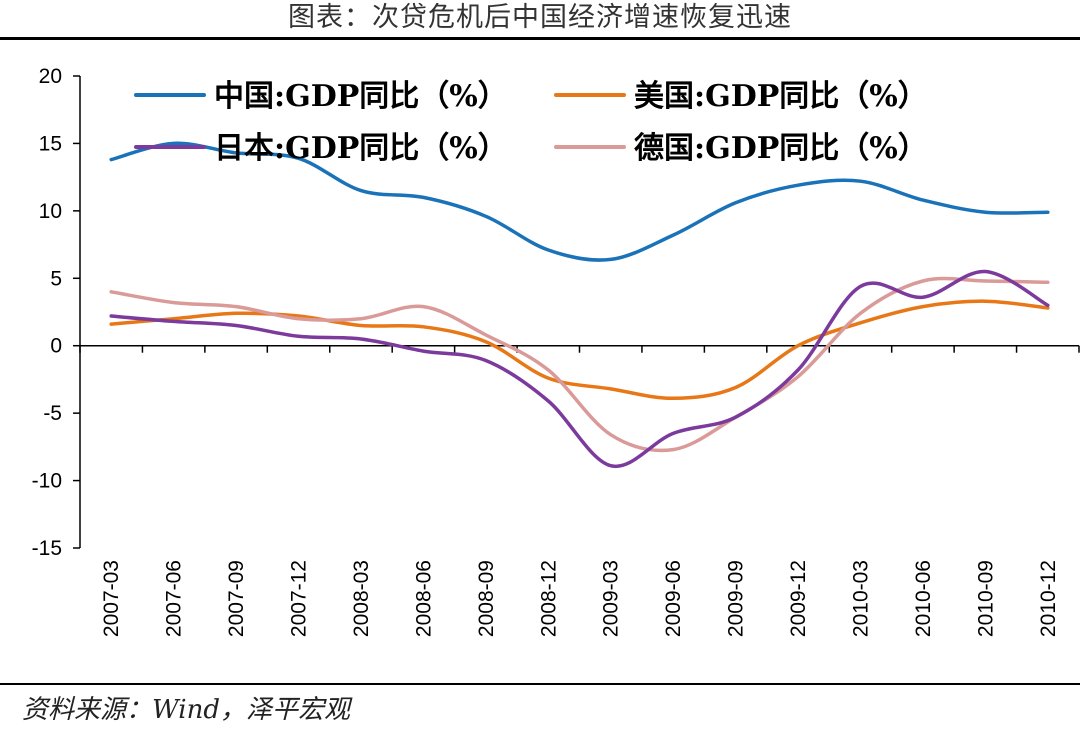  Describe the element at coordinates (299, 598) in the screenshot. I see `x-tick-label: 2007-12` at that location.